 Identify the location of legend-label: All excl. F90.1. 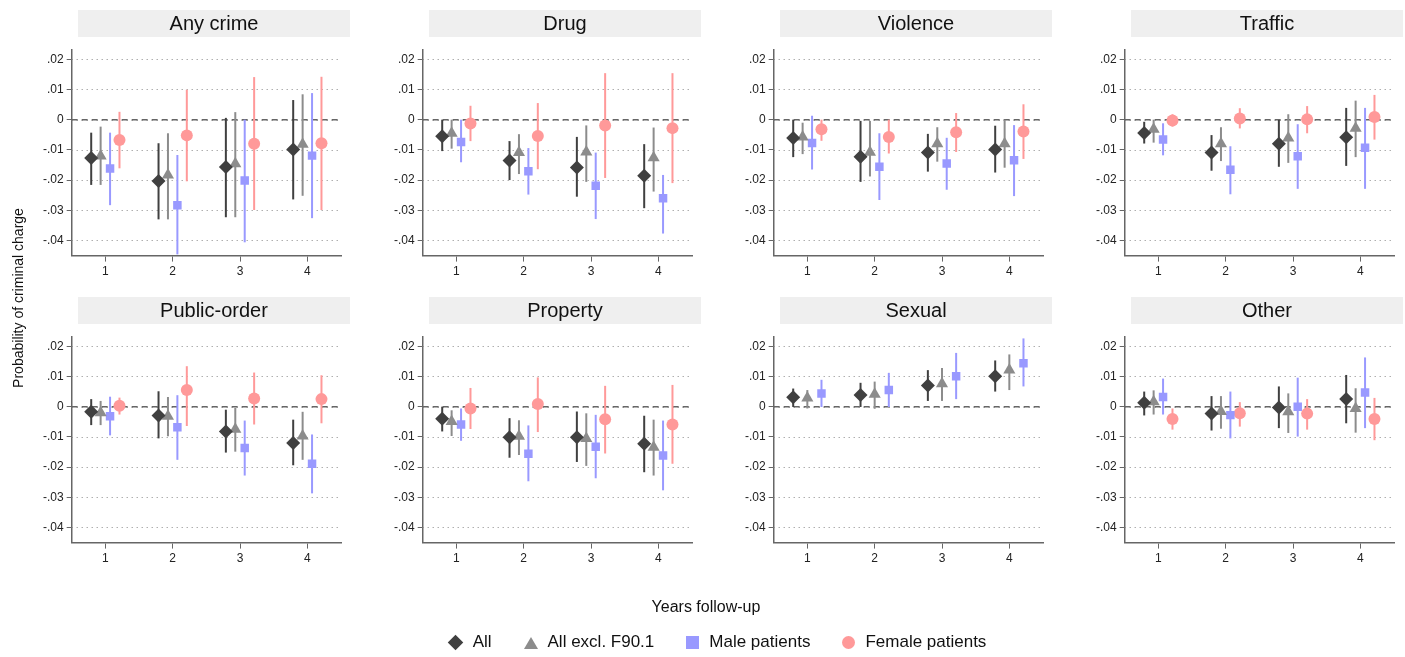
(601, 641).